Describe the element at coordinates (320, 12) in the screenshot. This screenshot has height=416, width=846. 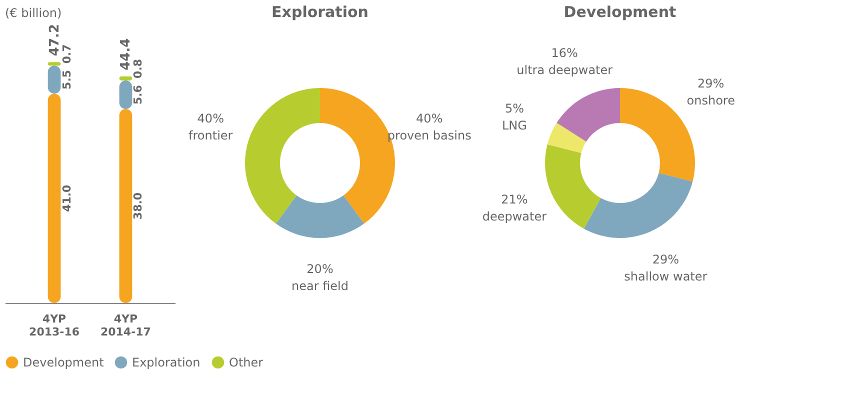
I see `chart-title: Exploration` at that location.